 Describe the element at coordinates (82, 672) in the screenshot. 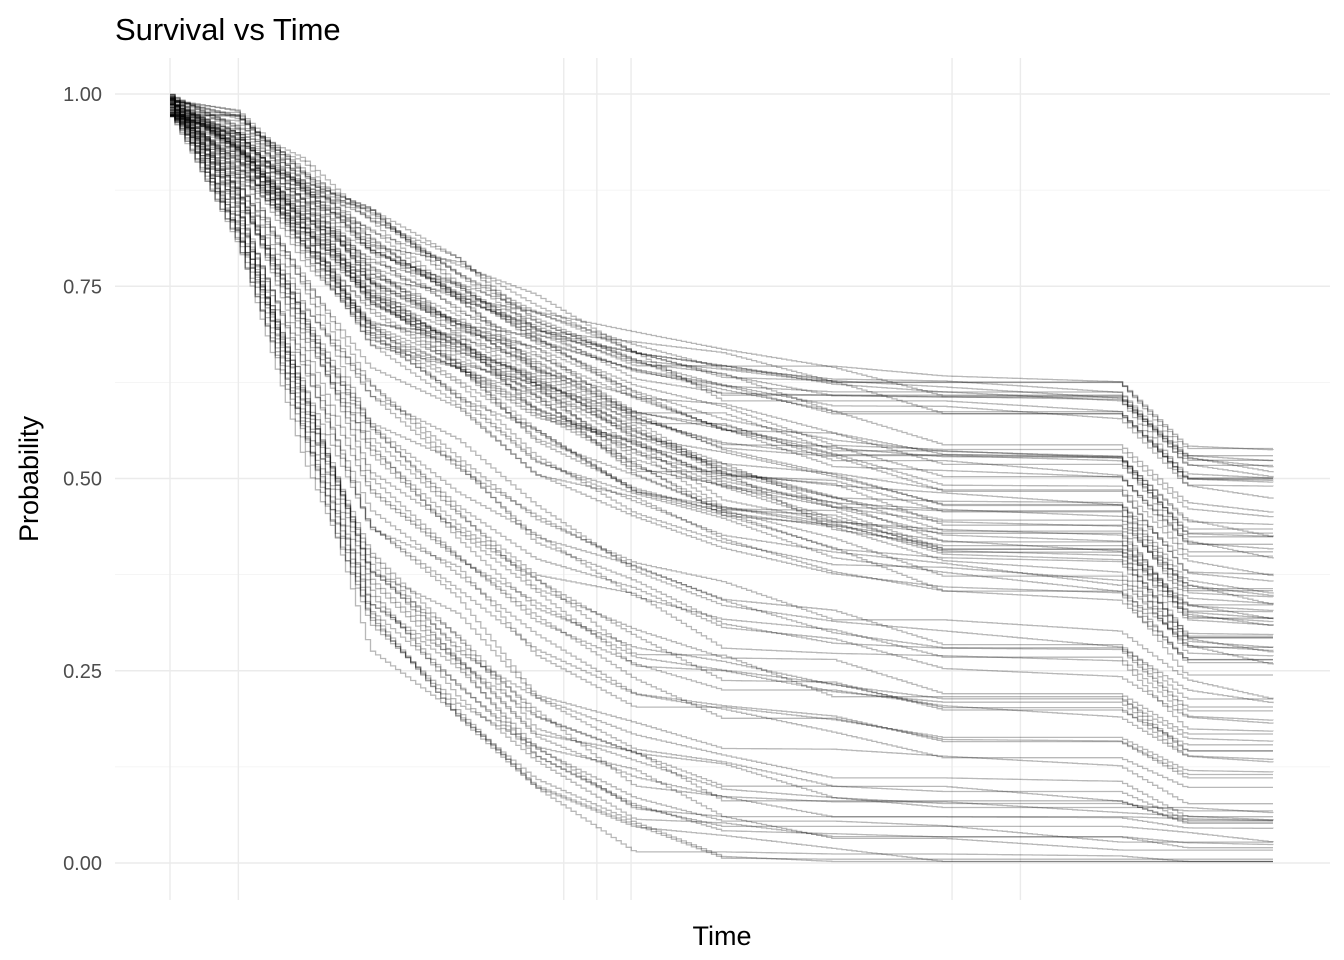

I see `y-tick-label: 0.25` at that location.